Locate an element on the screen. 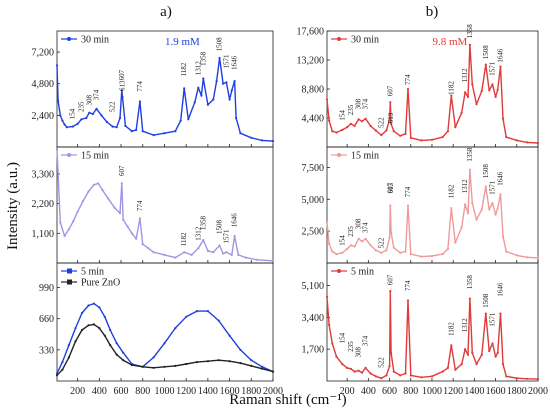 The width and height of the screenshot is (550, 417). legend-label: 30 min is located at coordinates (95, 40).